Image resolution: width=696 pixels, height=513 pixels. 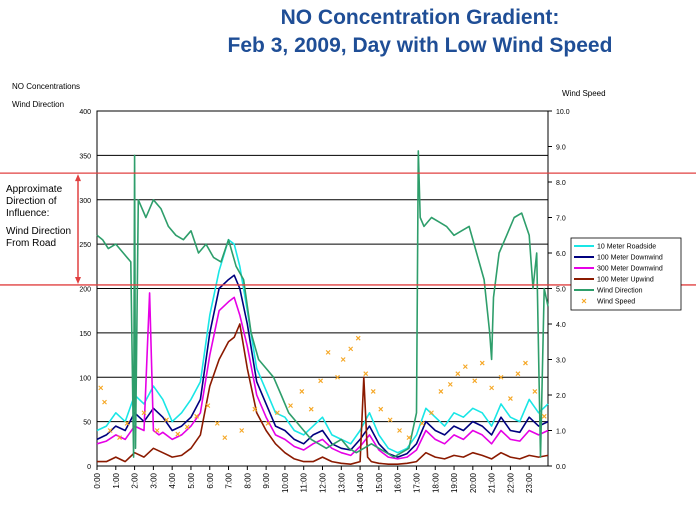 I want to click on right-tick-label: 1.0, so click(x=561, y=432).